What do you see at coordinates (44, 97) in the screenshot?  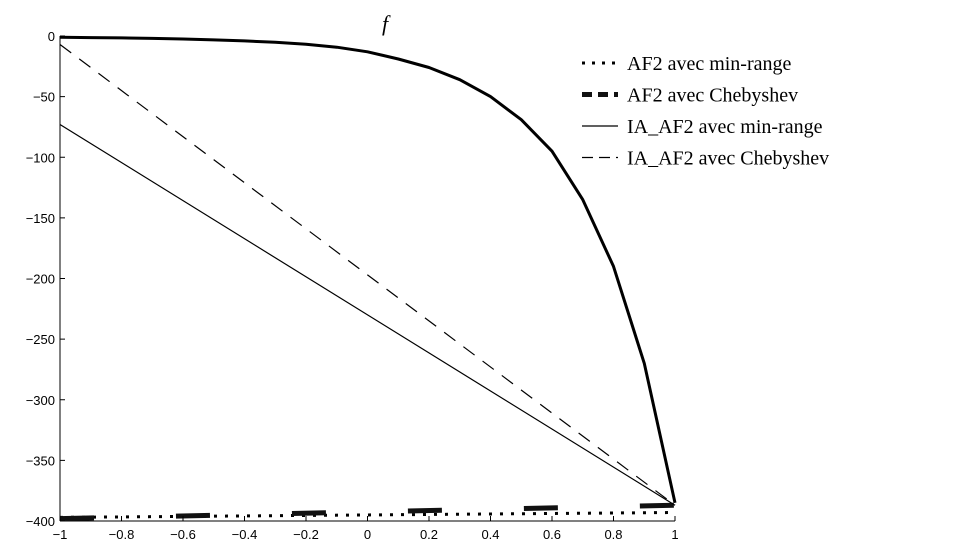 I see `y-tick-label: −50` at bounding box center [44, 97].